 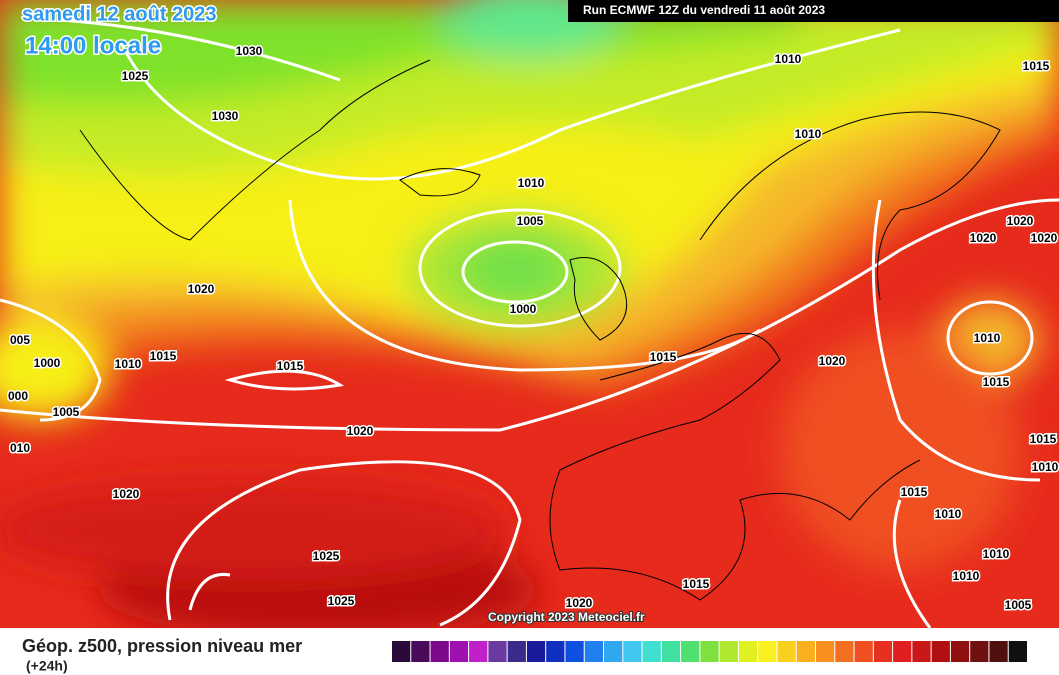 What do you see at coordinates (20, 340) in the screenshot?
I see `isobar-label: 005` at bounding box center [20, 340].